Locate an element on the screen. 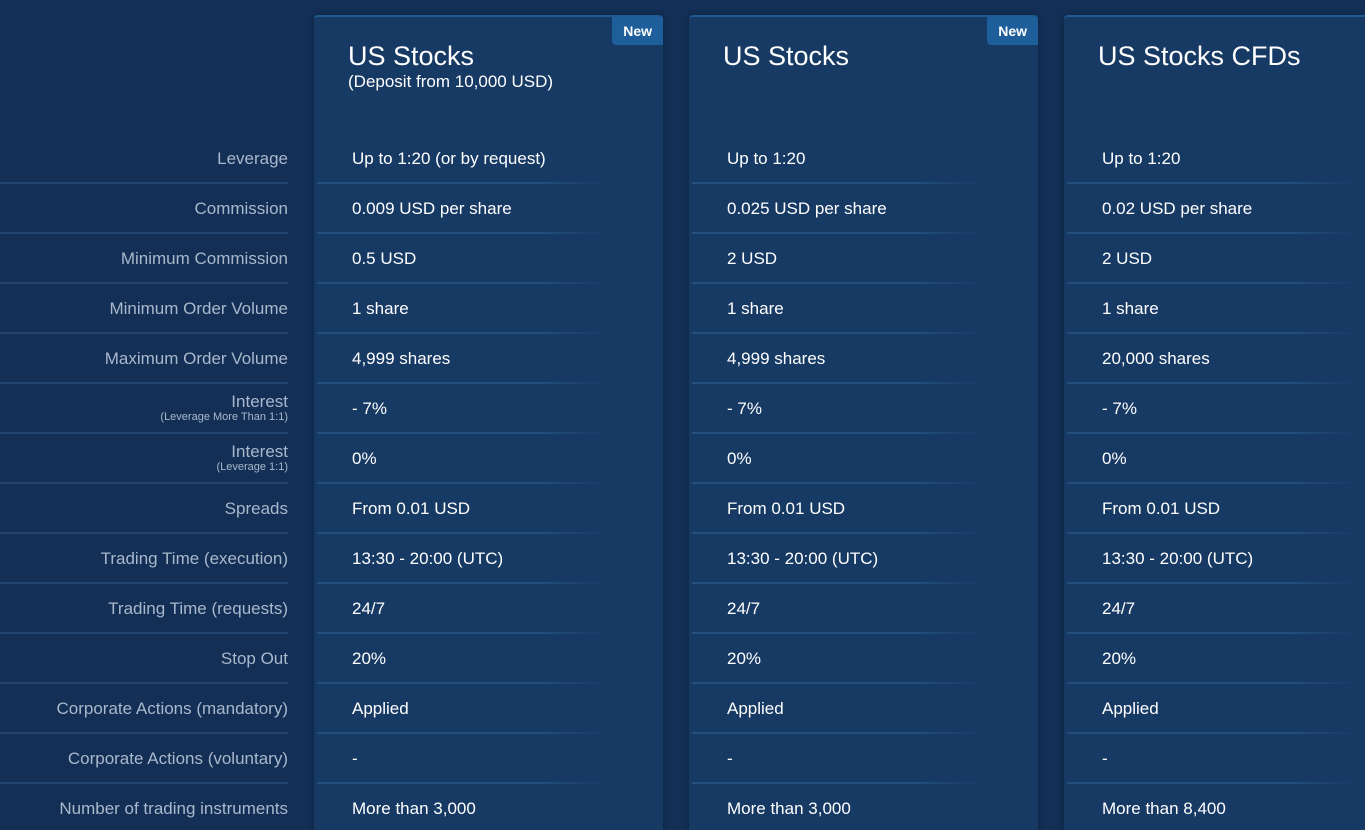  plan-cell-value: 20,000 shares is located at coordinates (1156, 358).